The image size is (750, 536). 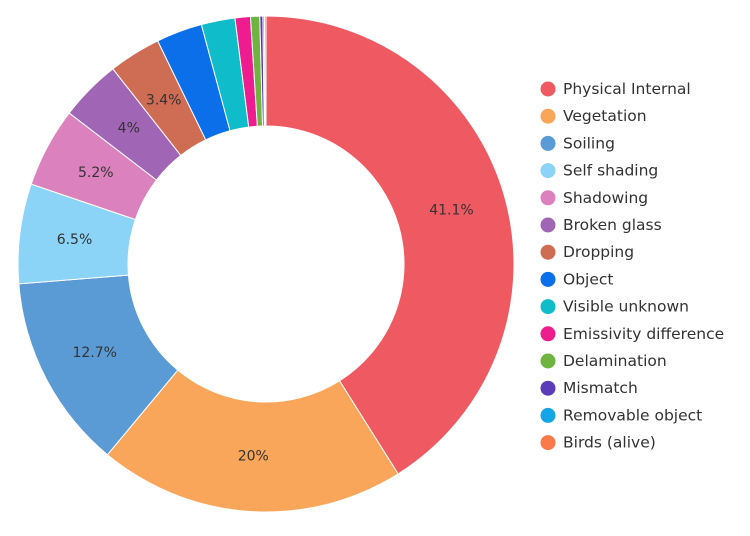 What do you see at coordinates (75, 240) in the screenshot?
I see `slice-label-self-shading: 6.5%` at bounding box center [75, 240].